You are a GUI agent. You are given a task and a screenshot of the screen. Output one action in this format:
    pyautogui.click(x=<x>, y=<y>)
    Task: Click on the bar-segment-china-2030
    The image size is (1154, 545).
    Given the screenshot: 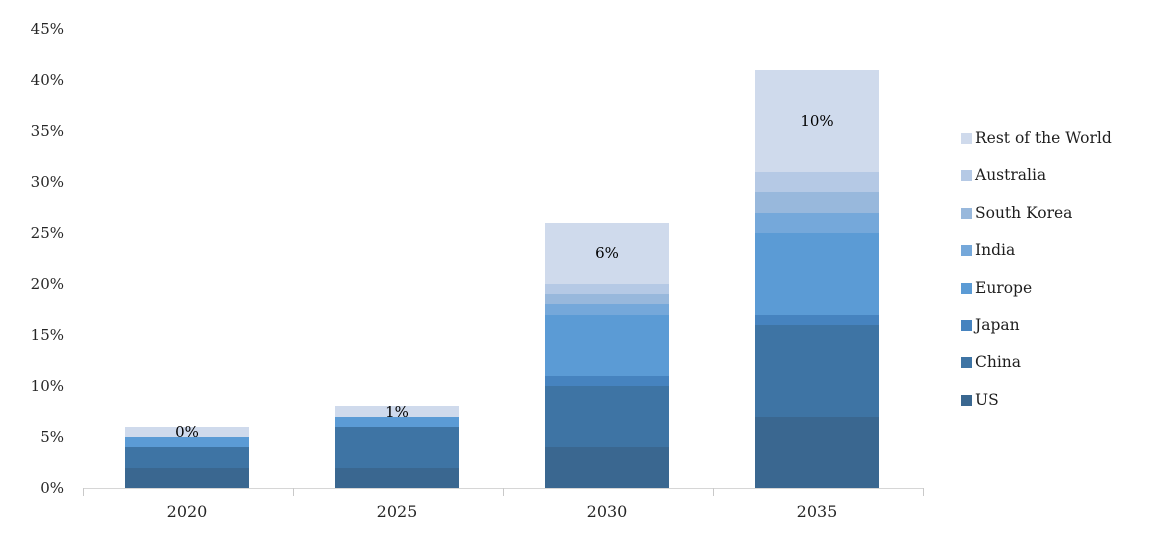 What is the action you would take?
    pyautogui.click(x=607, y=417)
    